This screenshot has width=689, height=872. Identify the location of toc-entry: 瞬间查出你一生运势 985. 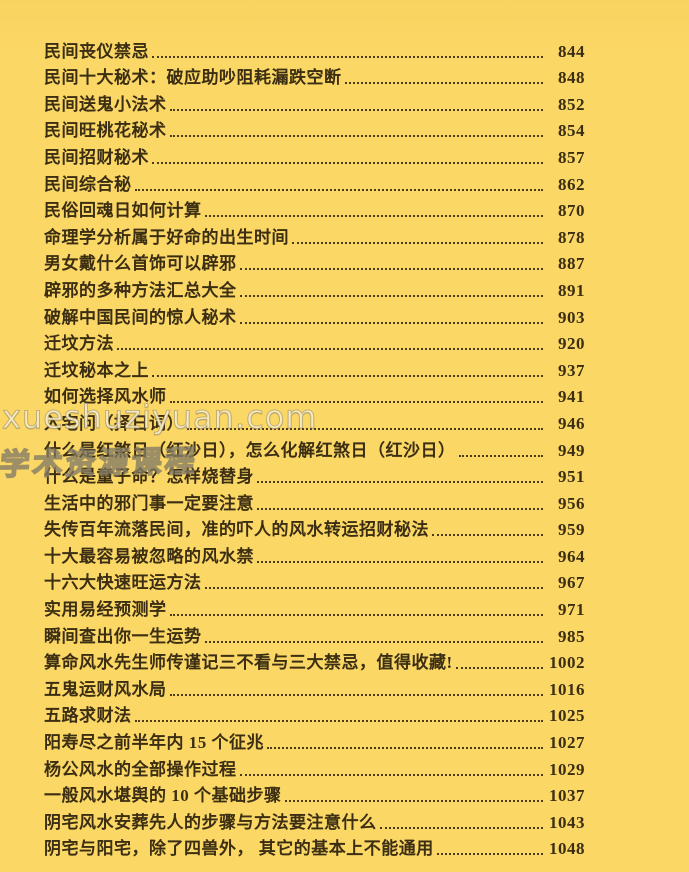
(314, 634).